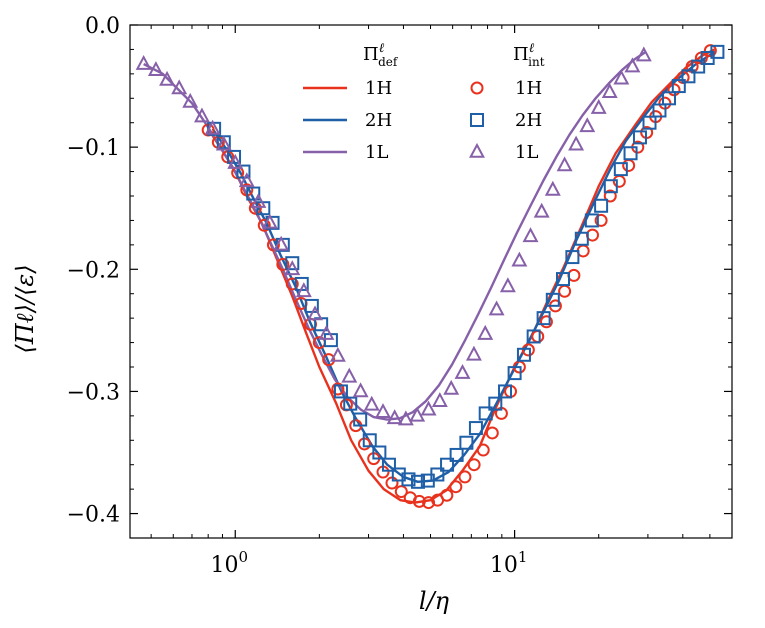 The height and width of the screenshot is (628, 765). I want to click on x-axis-label: l/η, so click(434, 601).